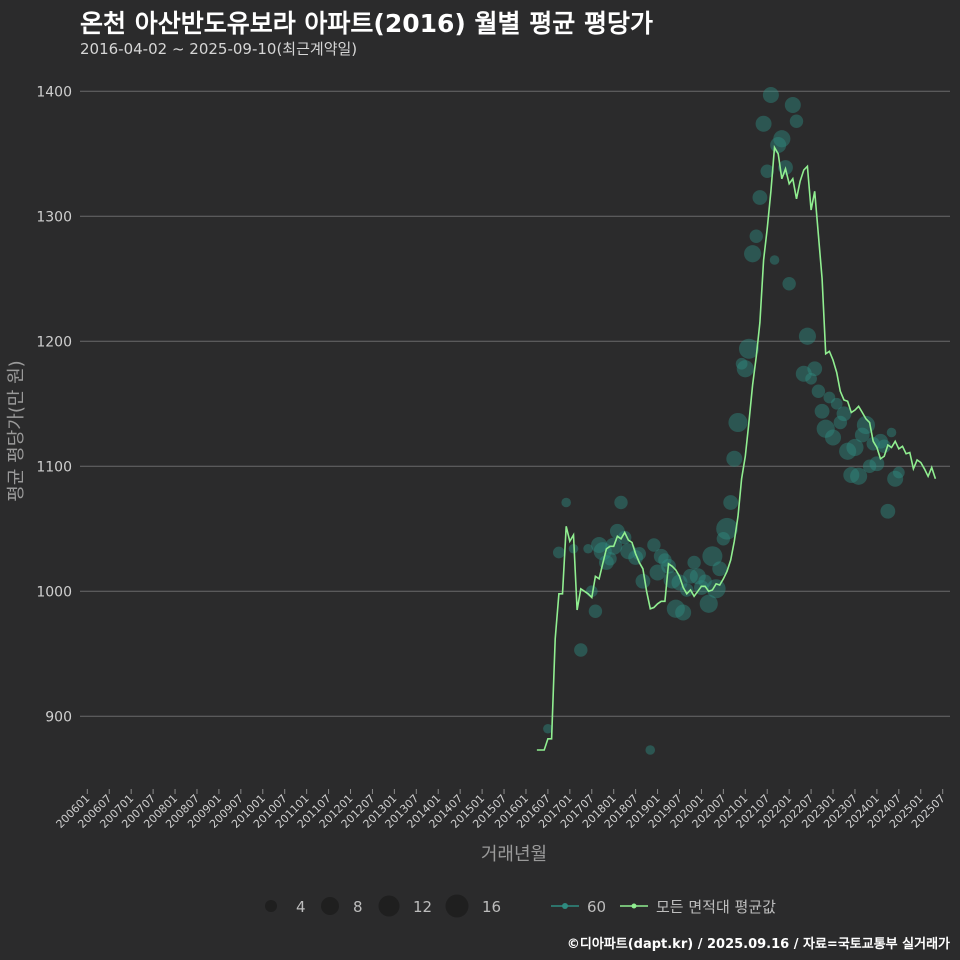 The height and width of the screenshot is (960, 960). I want to click on y-tick-label-900: 900, so click(58, 717).